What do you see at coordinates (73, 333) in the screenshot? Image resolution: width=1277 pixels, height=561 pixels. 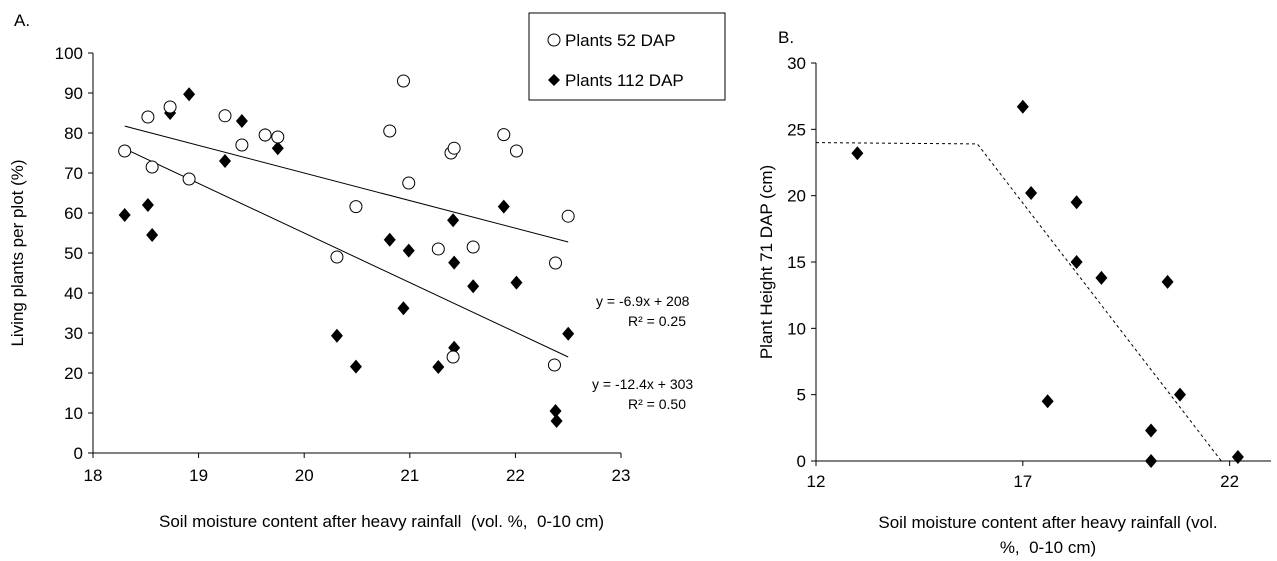 I see `panel-a-y-tick-label: 30` at bounding box center [73, 333].